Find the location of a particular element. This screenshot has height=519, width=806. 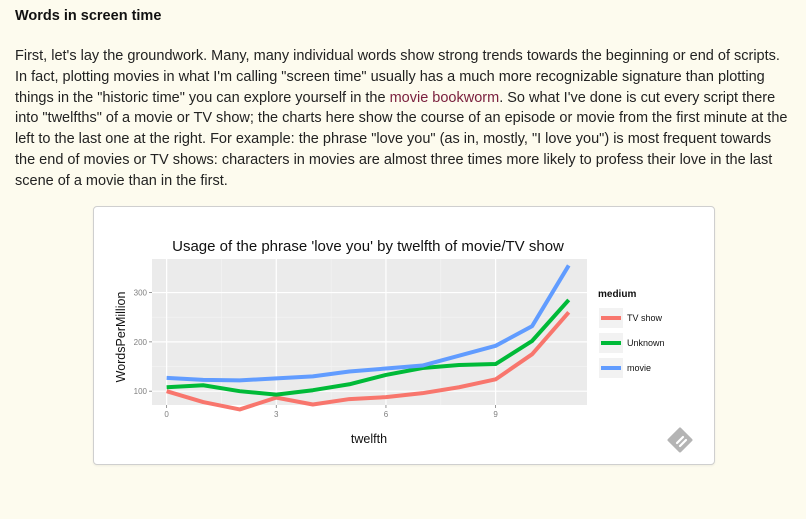

legend: medium TV show Unknown movie is located at coordinates (631, 333).